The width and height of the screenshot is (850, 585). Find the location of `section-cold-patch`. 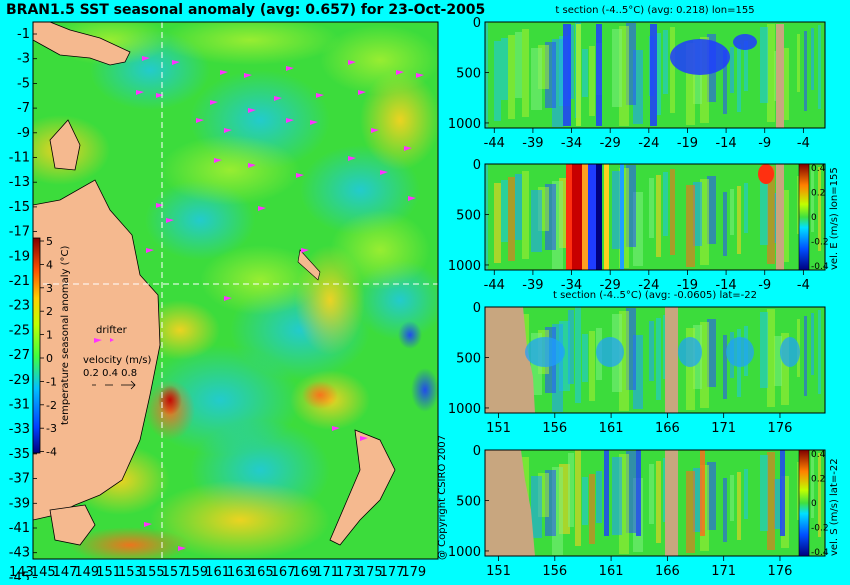

section-cold-patch is located at coordinates (745, 42).